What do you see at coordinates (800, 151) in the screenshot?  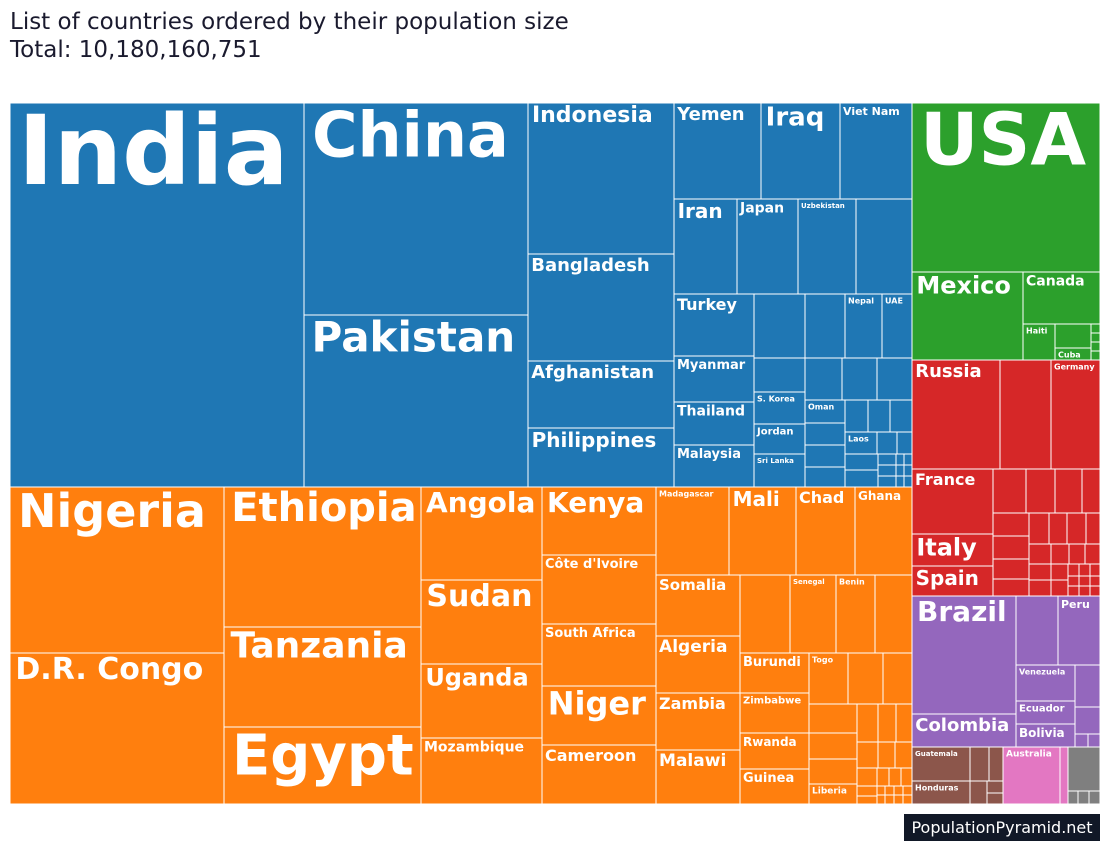 I see `treemap-cell-iraq` at bounding box center [800, 151].